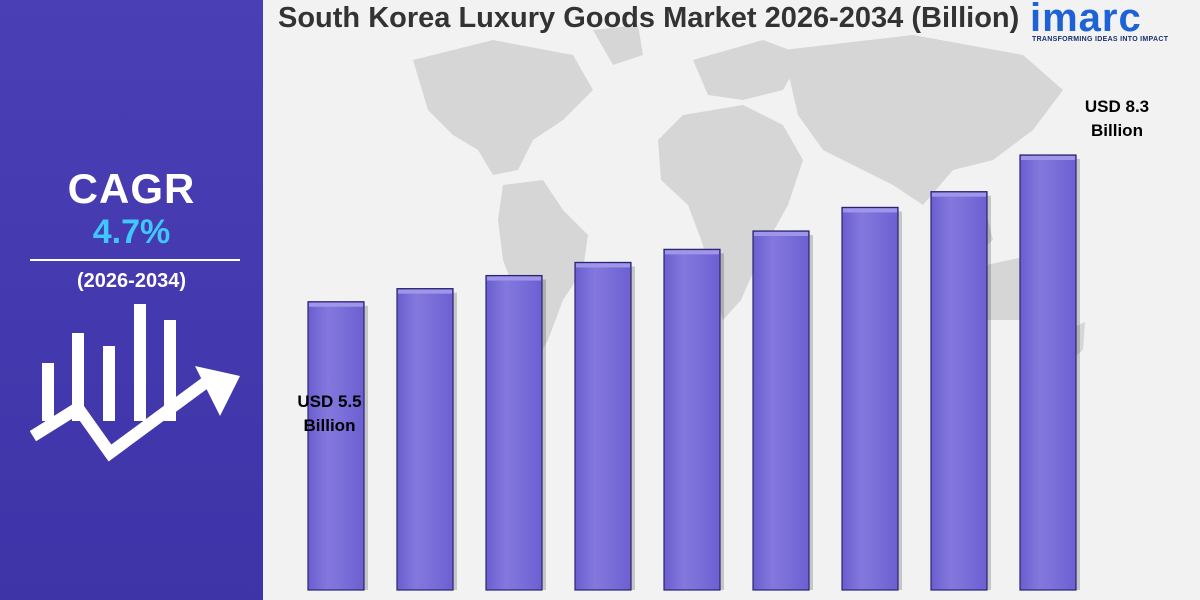 This screenshot has height=600, width=1200. I want to click on bar-2028, so click(514, 432).